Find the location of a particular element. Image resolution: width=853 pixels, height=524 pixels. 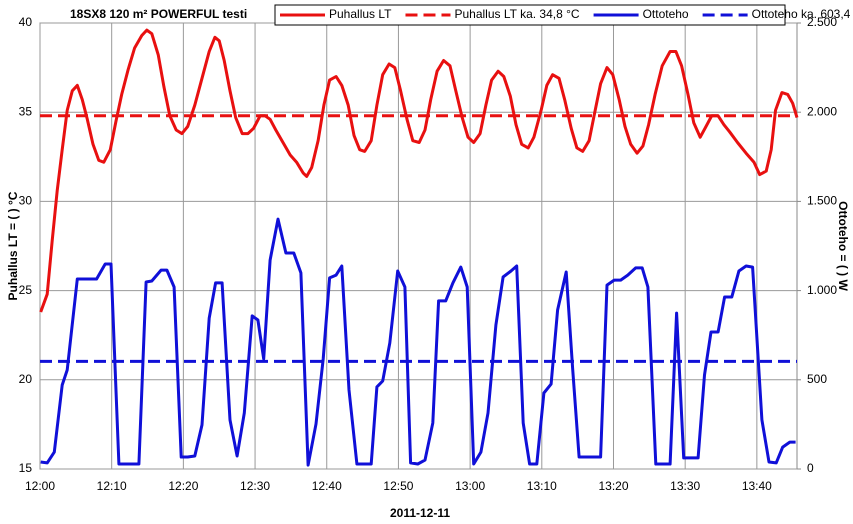

legend-label: Ottoteho ka. 603,4 W is located at coordinates (802, 14).